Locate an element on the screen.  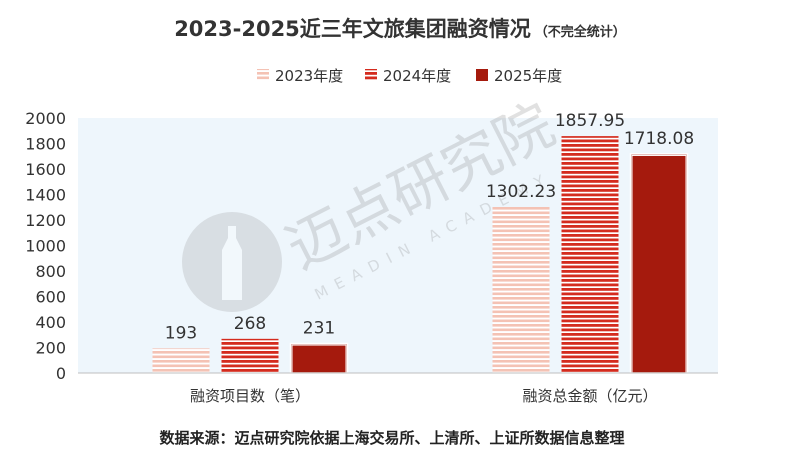
x-category-label: 融资项目数（笔） is located at coordinates (250, 396).